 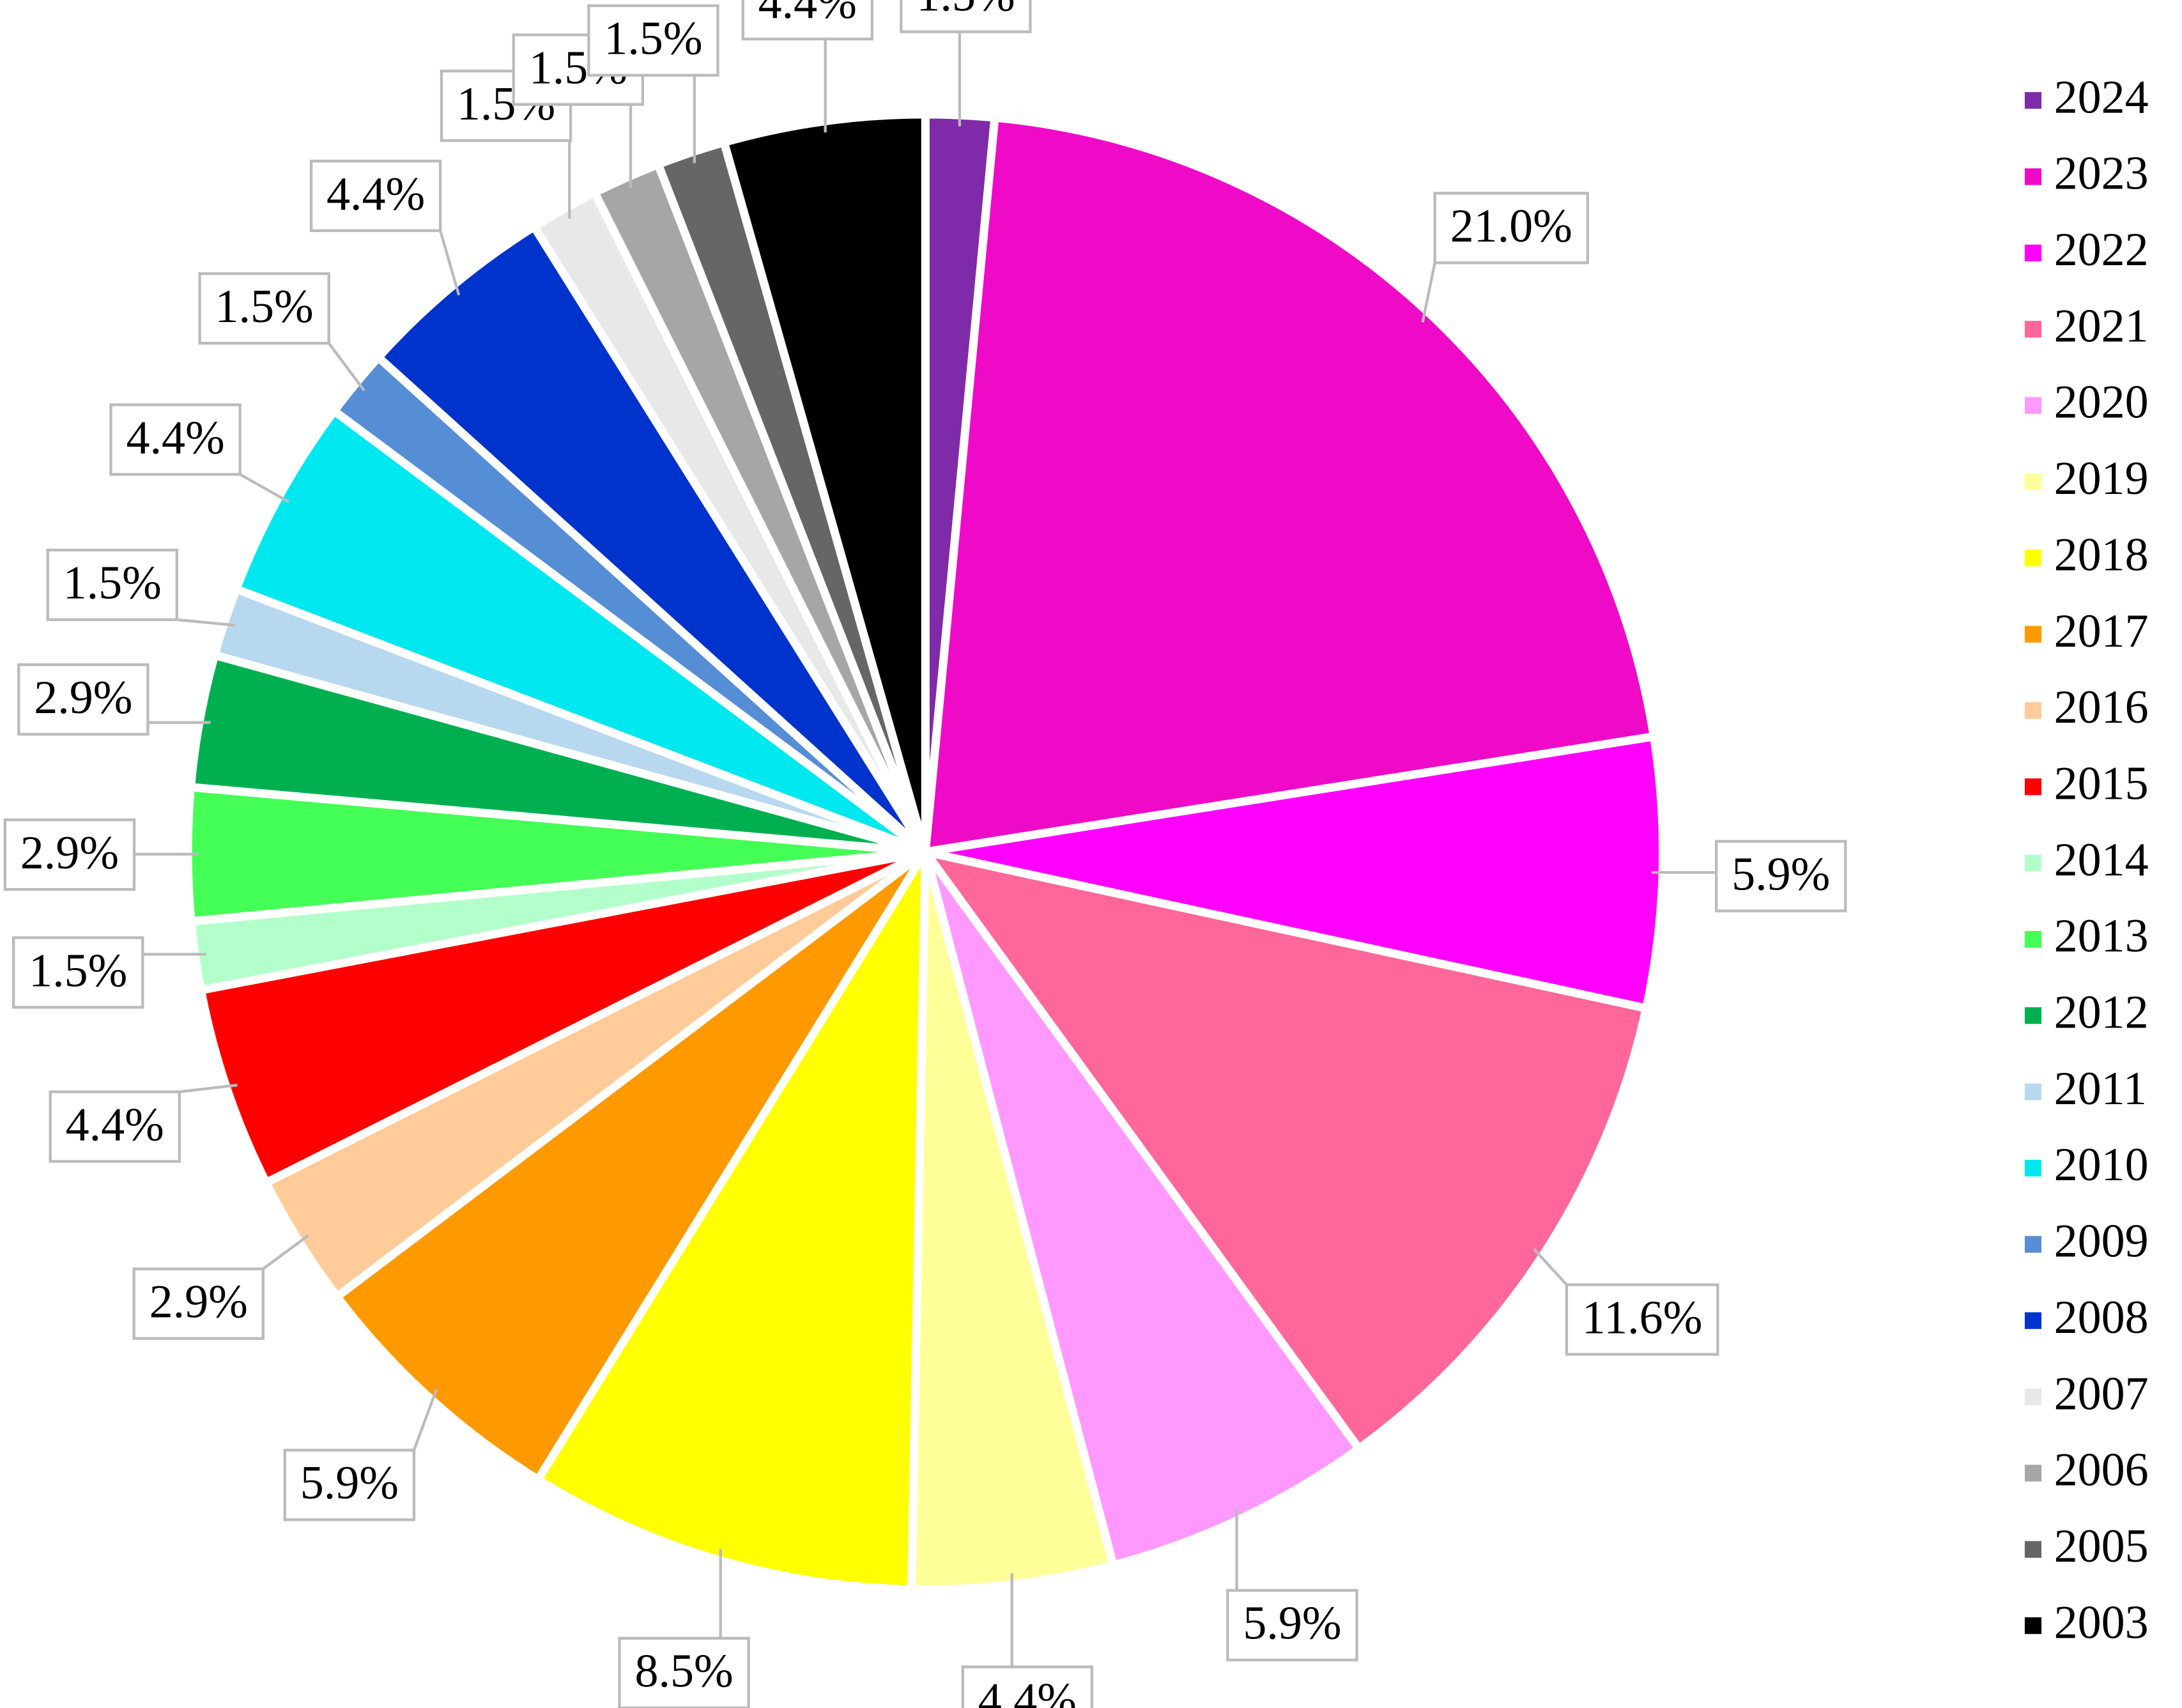 I want to click on label-text: 11.6%, so click(x=1642, y=1317).